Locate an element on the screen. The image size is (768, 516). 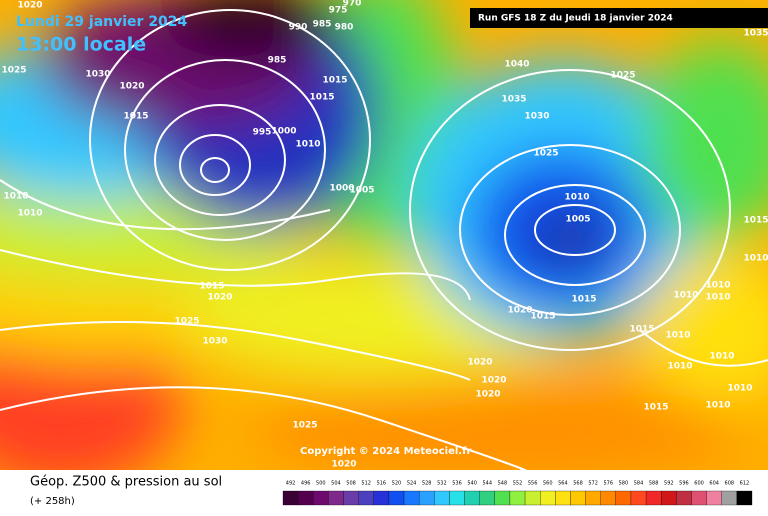
colorbar-label: 504 is located at coordinates (336, 484).